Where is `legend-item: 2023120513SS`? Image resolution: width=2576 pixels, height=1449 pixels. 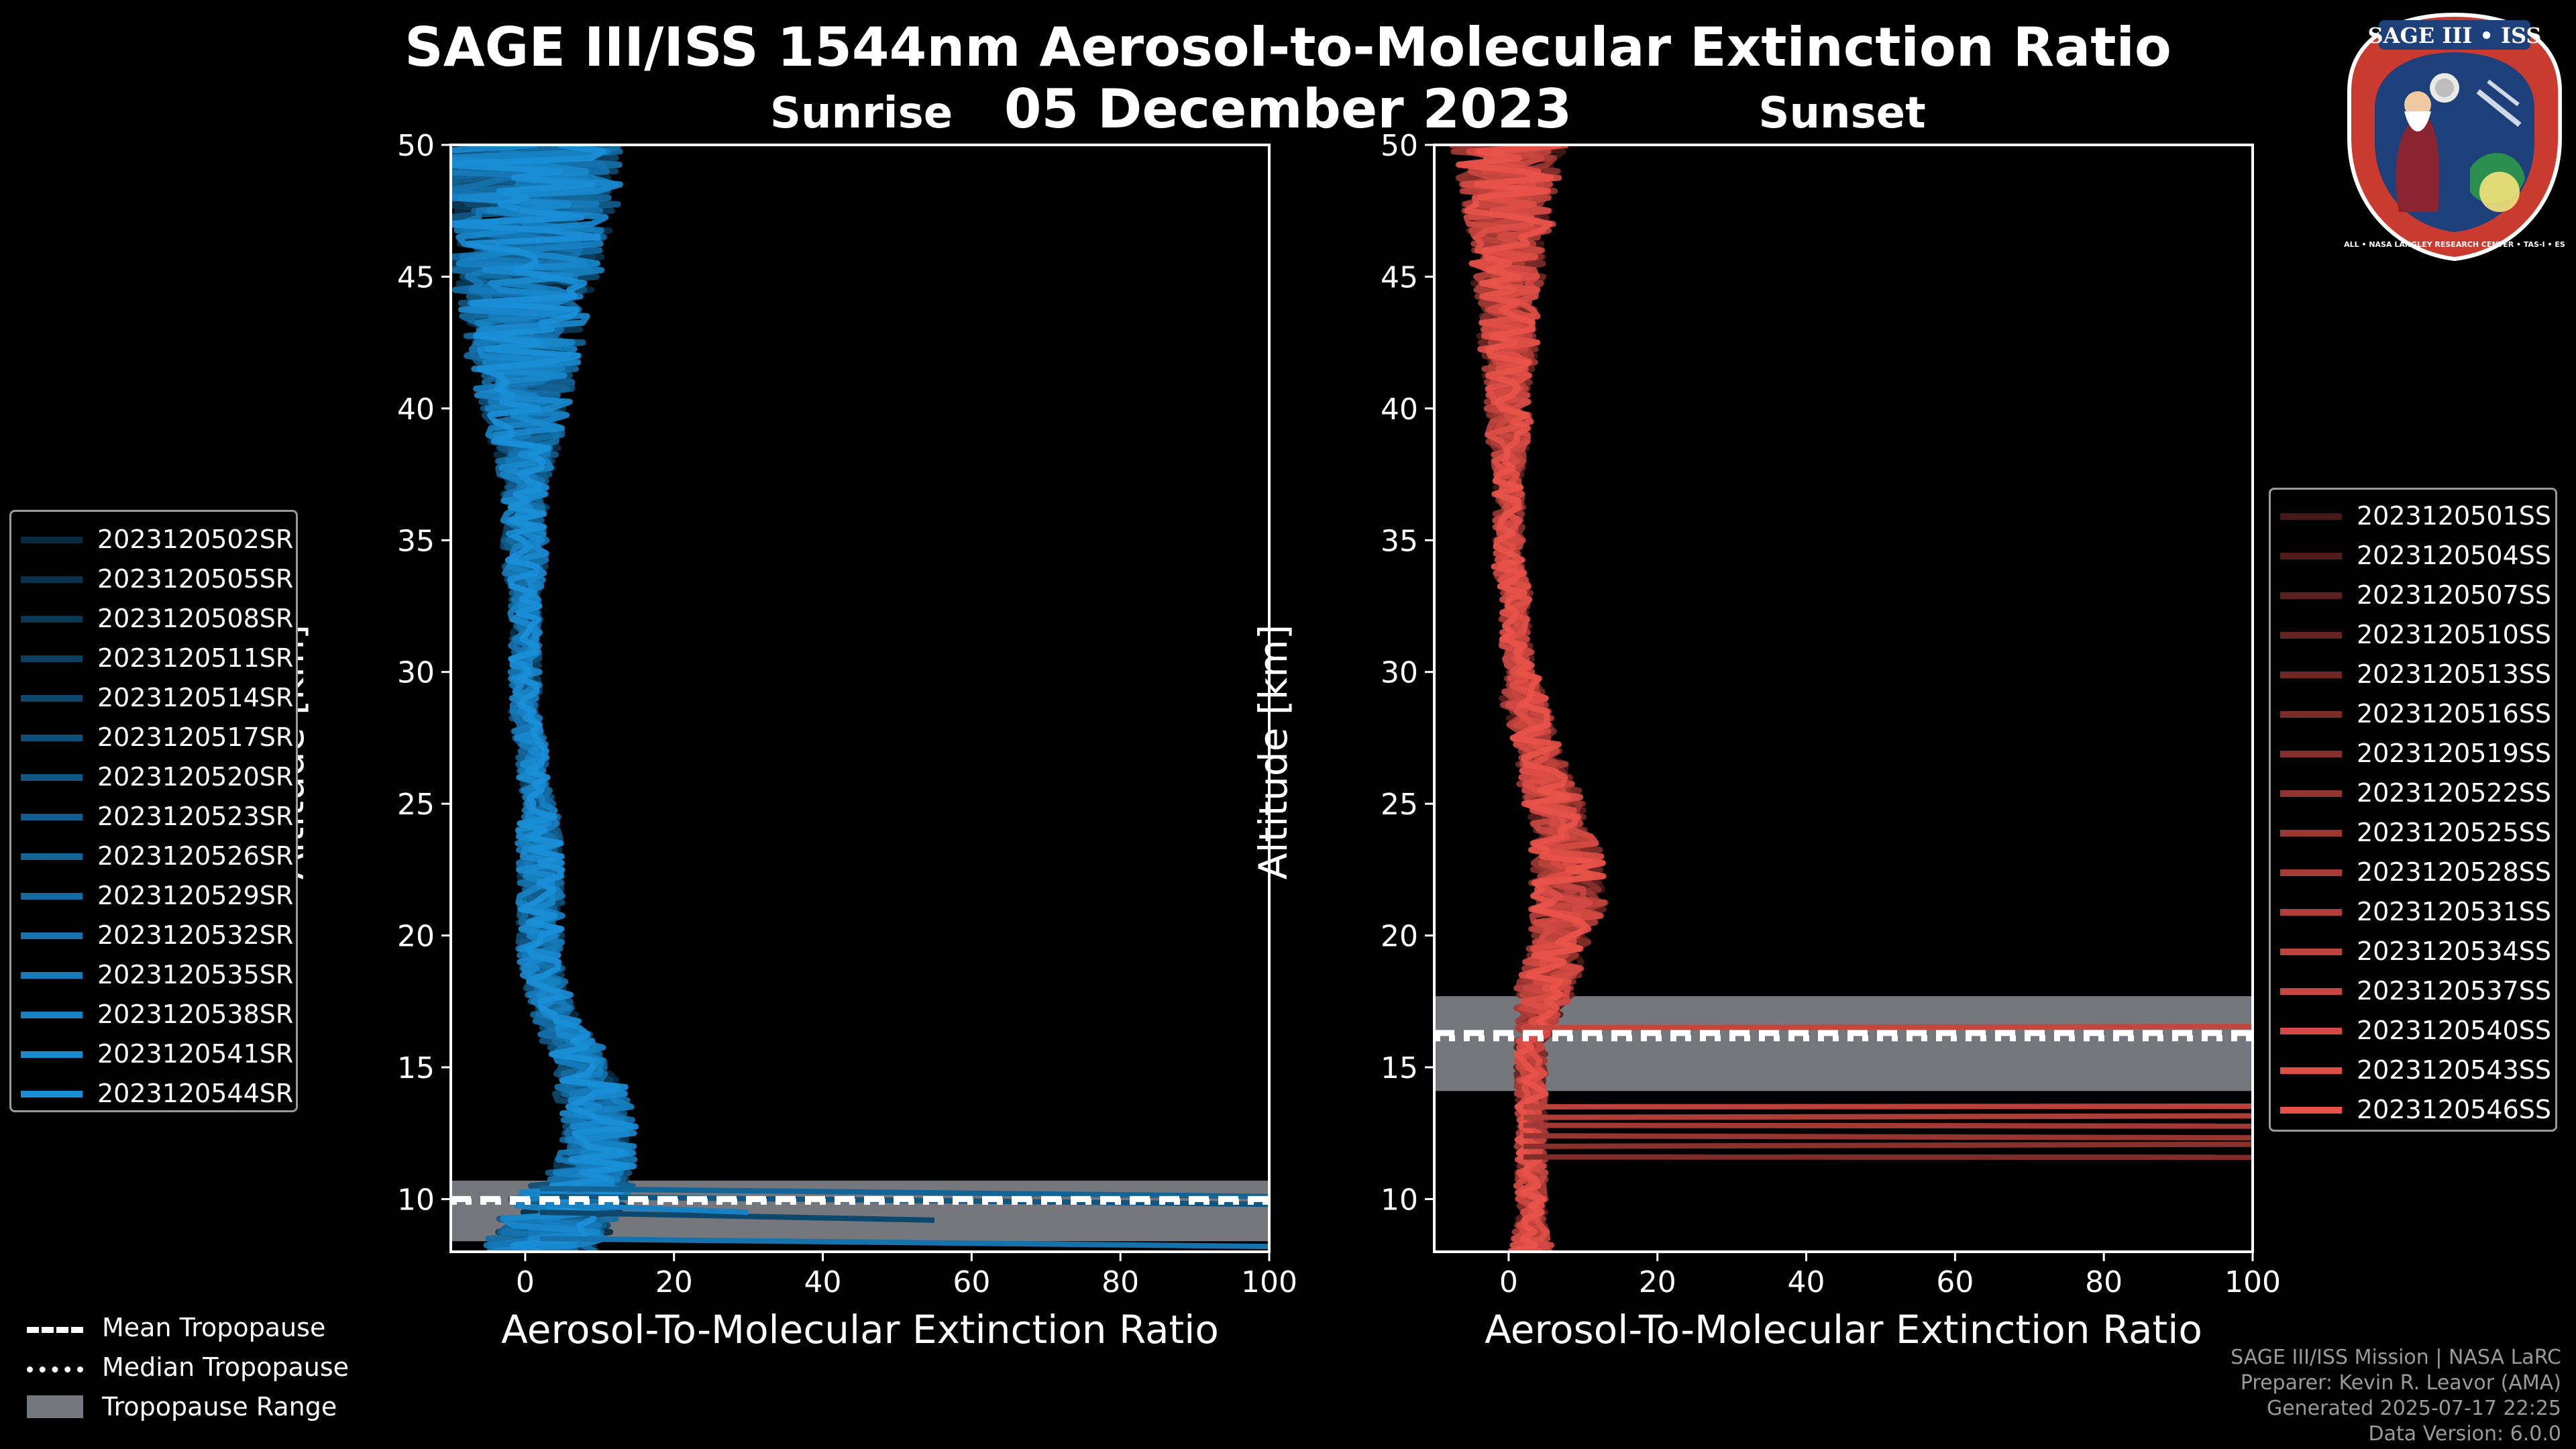
legend-item: 2023120513SS is located at coordinates (2413, 674).